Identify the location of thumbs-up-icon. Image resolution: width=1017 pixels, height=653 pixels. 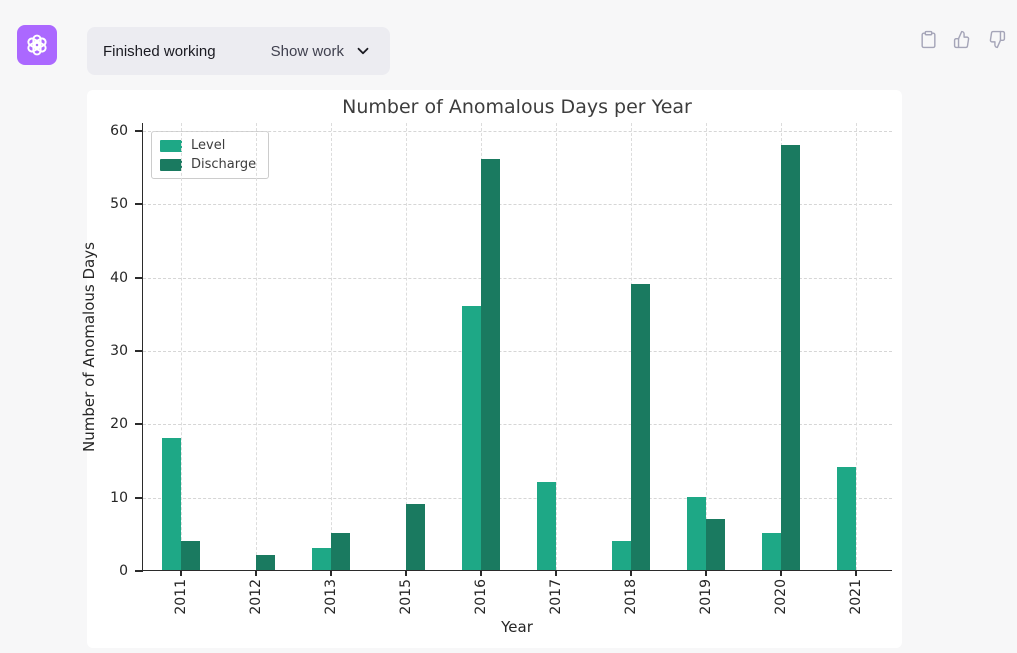
(962, 41).